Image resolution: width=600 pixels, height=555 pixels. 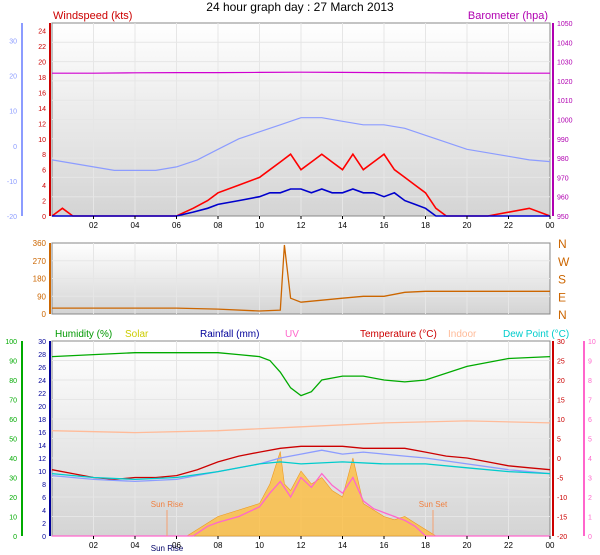 I want to click on windspeed-axis-title: Windspeed (kts), so click(x=92, y=16).